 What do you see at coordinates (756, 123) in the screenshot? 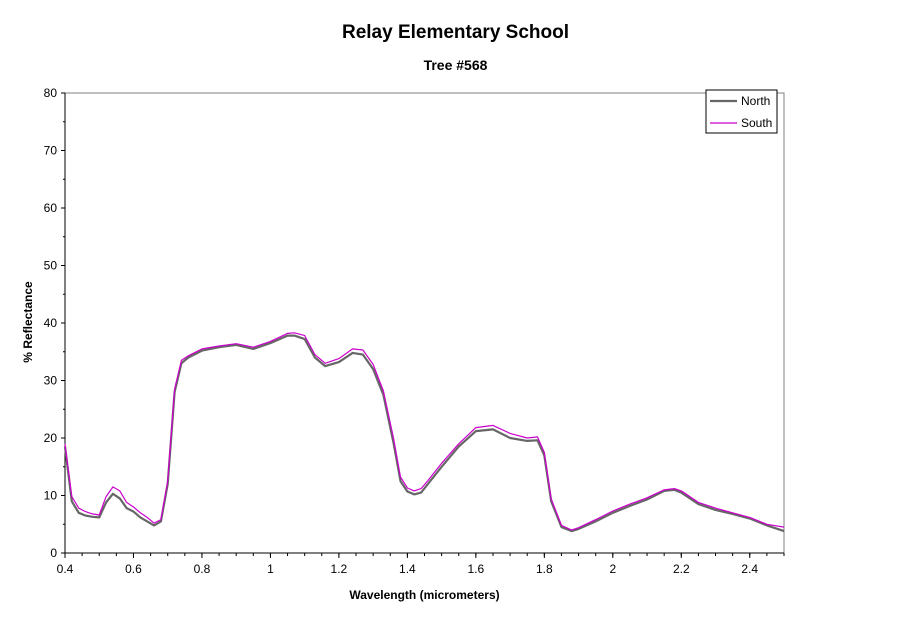
I see `legend-label-south: South` at bounding box center [756, 123].